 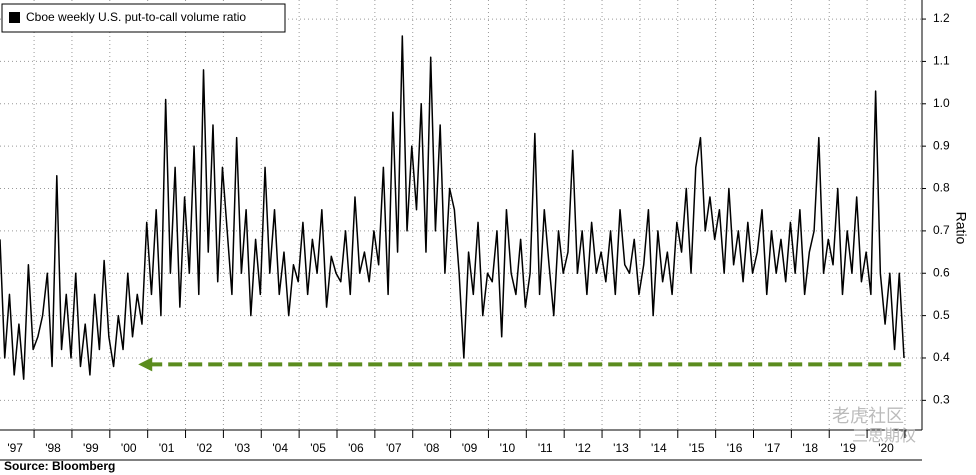 I want to click on y-tick-label: 0.4, so click(x=941, y=357).